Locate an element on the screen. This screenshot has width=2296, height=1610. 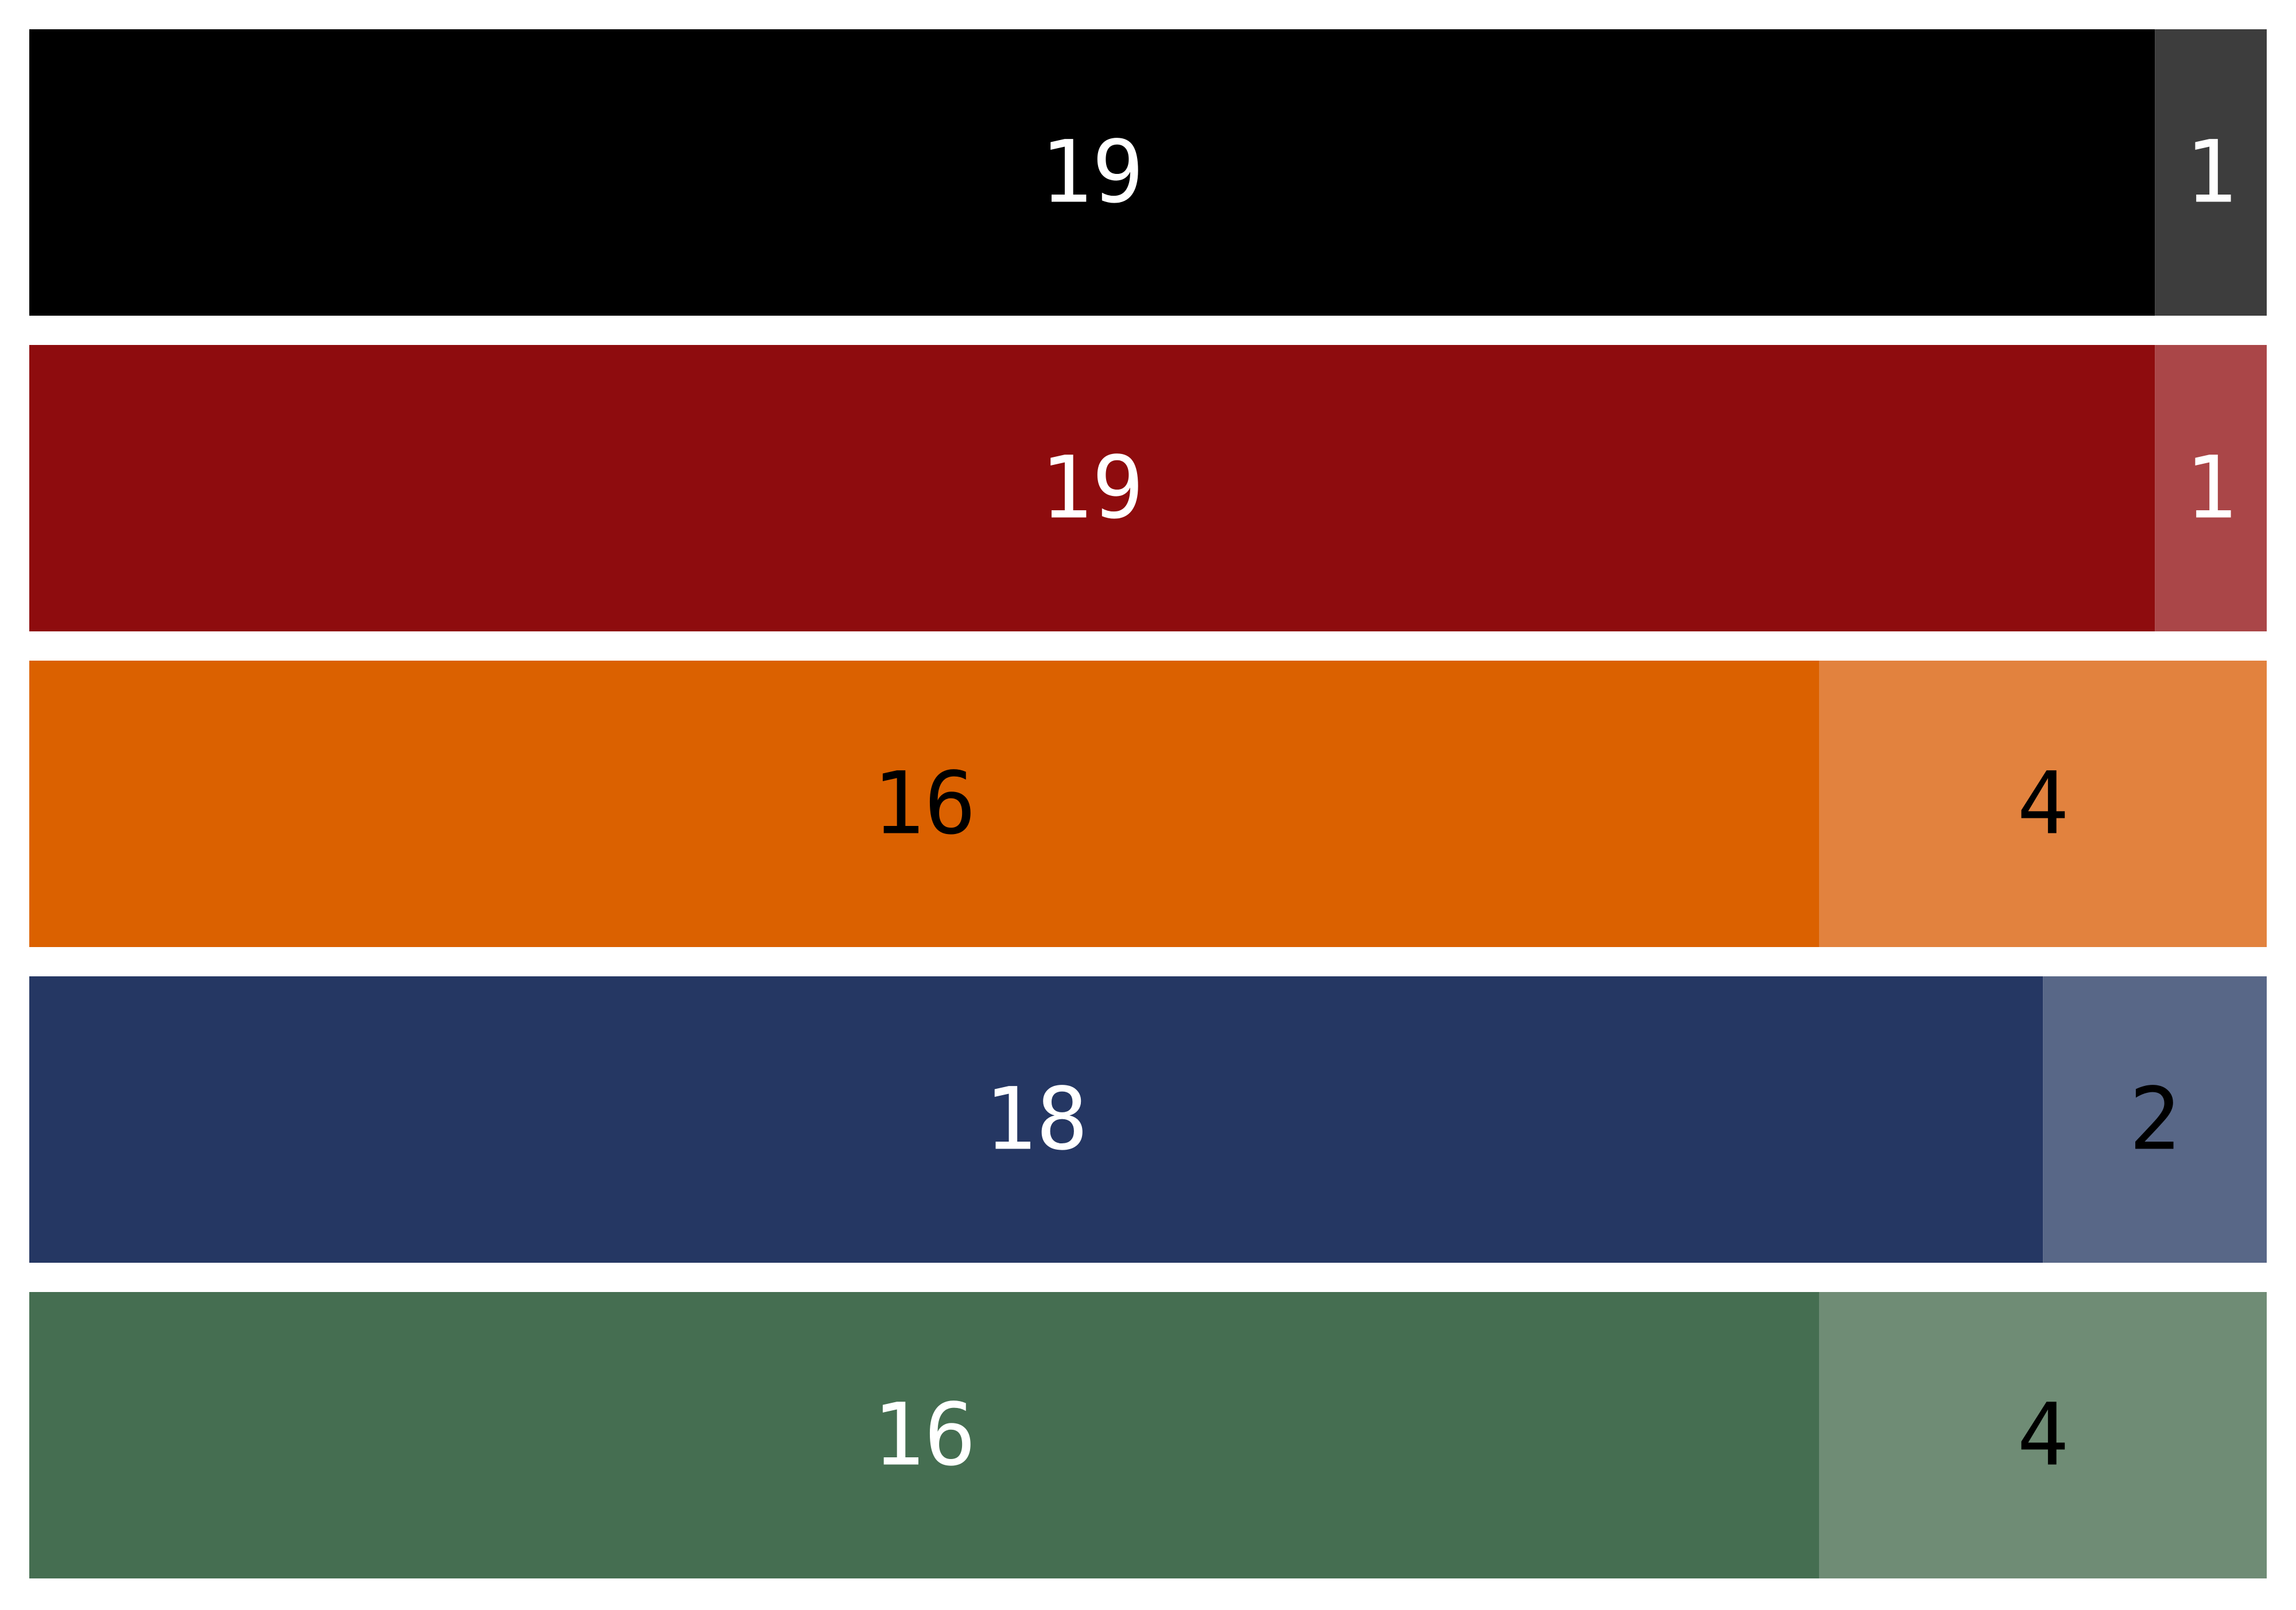
data-label-row1-seg2: 1 is located at coordinates (2210, 173).